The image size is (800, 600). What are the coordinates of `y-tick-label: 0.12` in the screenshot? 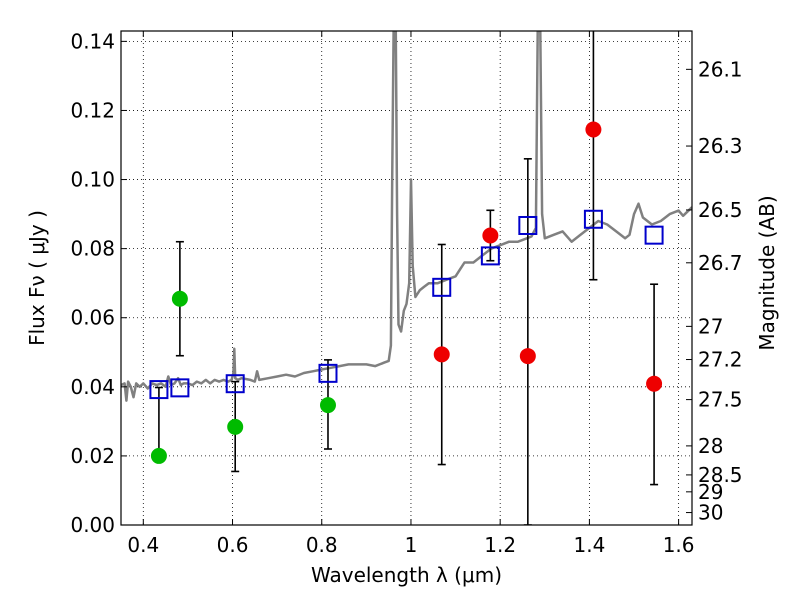 It's located at (92, 110).